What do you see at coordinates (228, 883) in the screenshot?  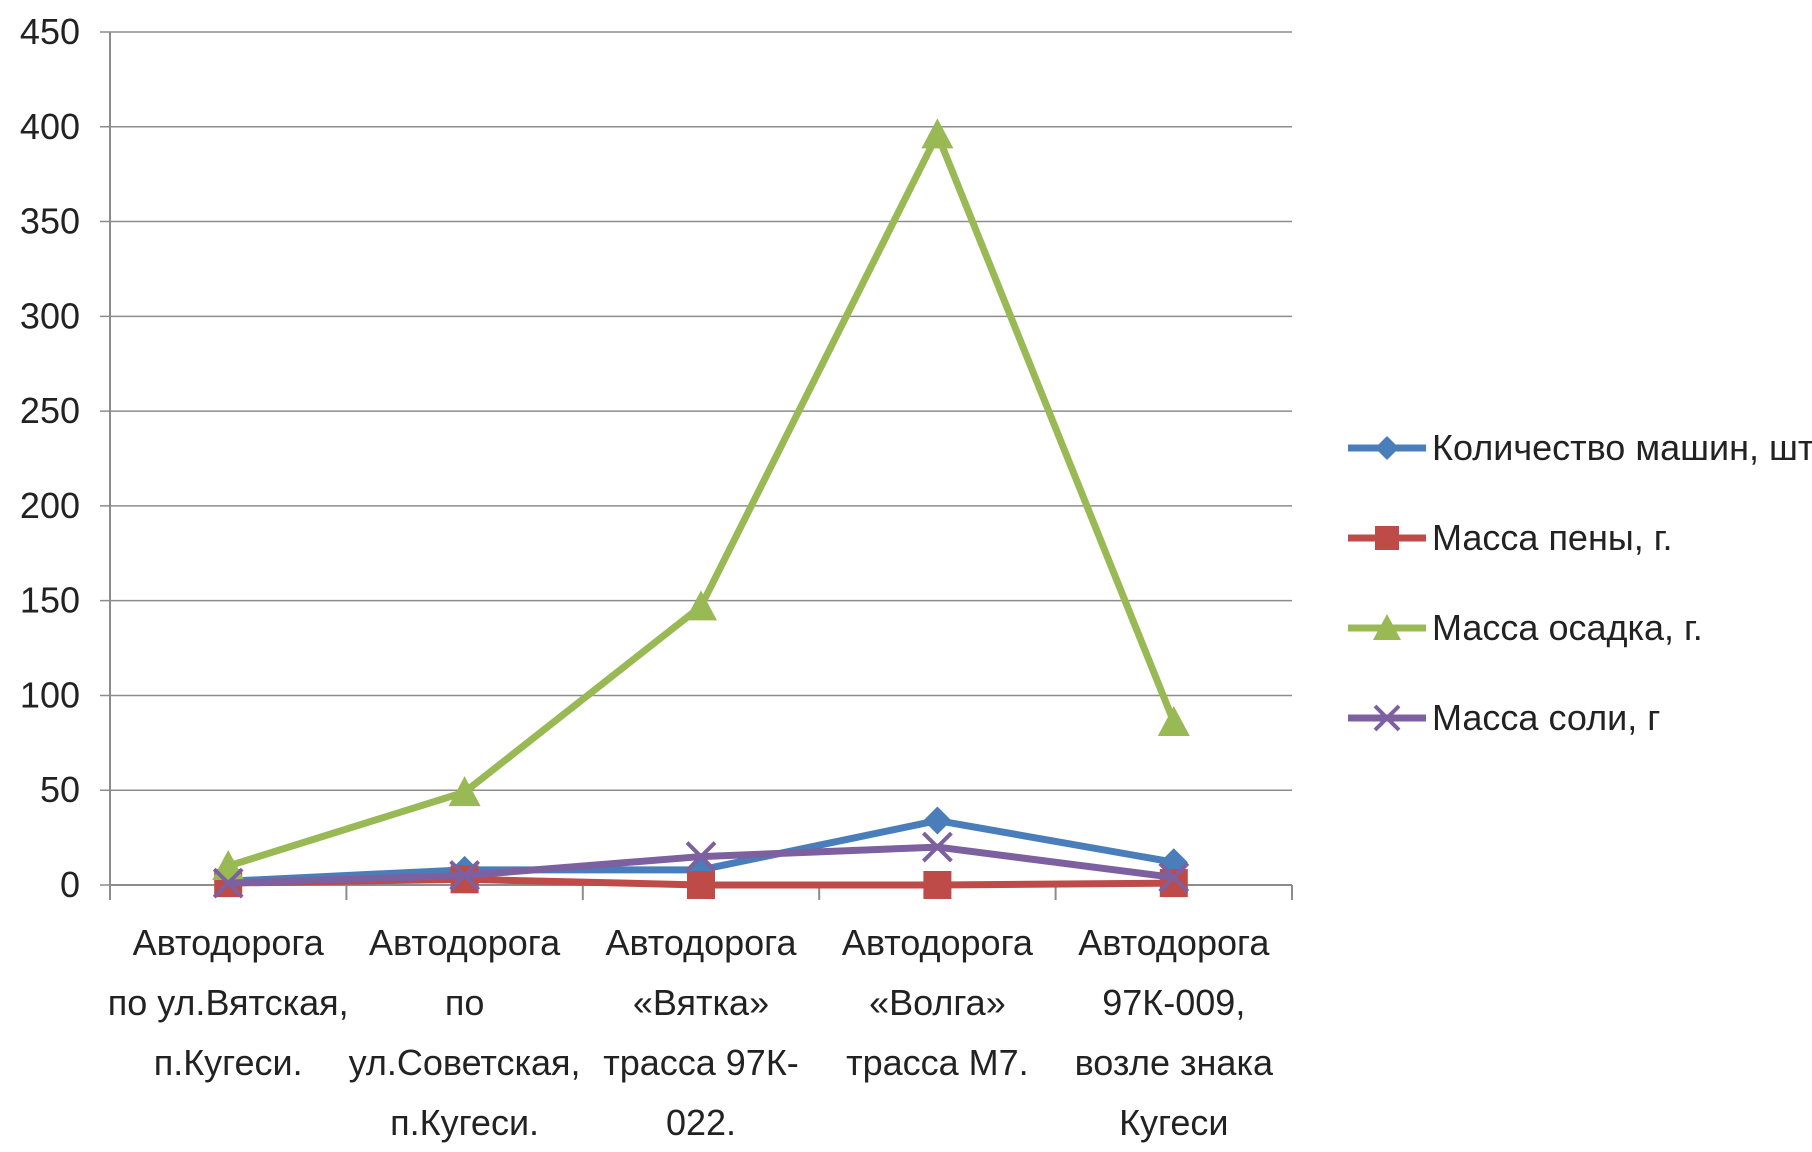 I see `data-point-масса-соли-г-1` at bounding box center [228, 883].